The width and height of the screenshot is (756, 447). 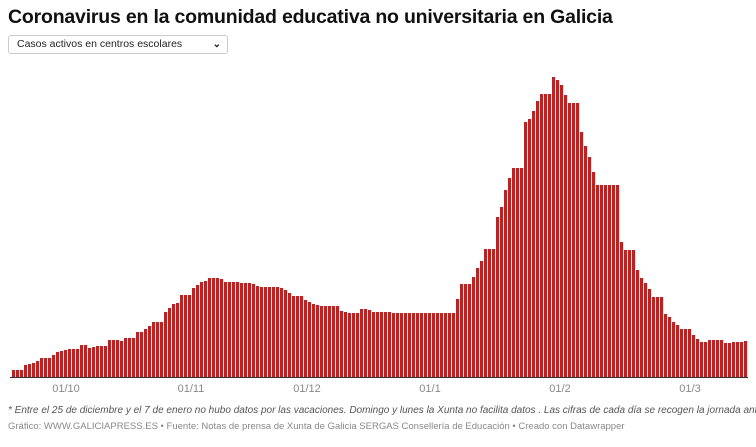 What do you see at coordinates (307, 389) in the screenshot?
I see `x-tick-label: 01/12` at bounding box center [307, 389].